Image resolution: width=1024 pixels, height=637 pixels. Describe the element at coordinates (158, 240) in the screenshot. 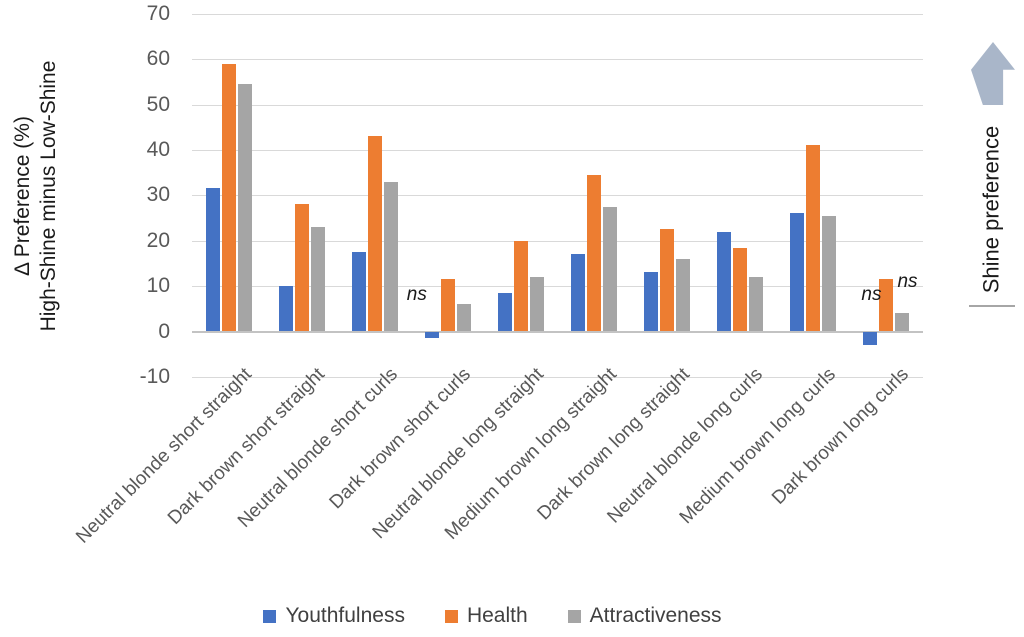

I see `y-tick-label: 20` at that location.